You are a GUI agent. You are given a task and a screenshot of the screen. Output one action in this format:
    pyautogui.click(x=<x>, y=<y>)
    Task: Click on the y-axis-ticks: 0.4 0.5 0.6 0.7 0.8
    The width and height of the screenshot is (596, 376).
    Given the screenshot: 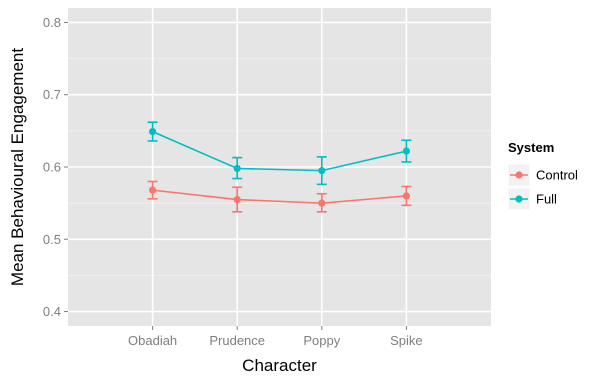 What is the action you would take?
    pyautogui.click(x=55, y=167)
    